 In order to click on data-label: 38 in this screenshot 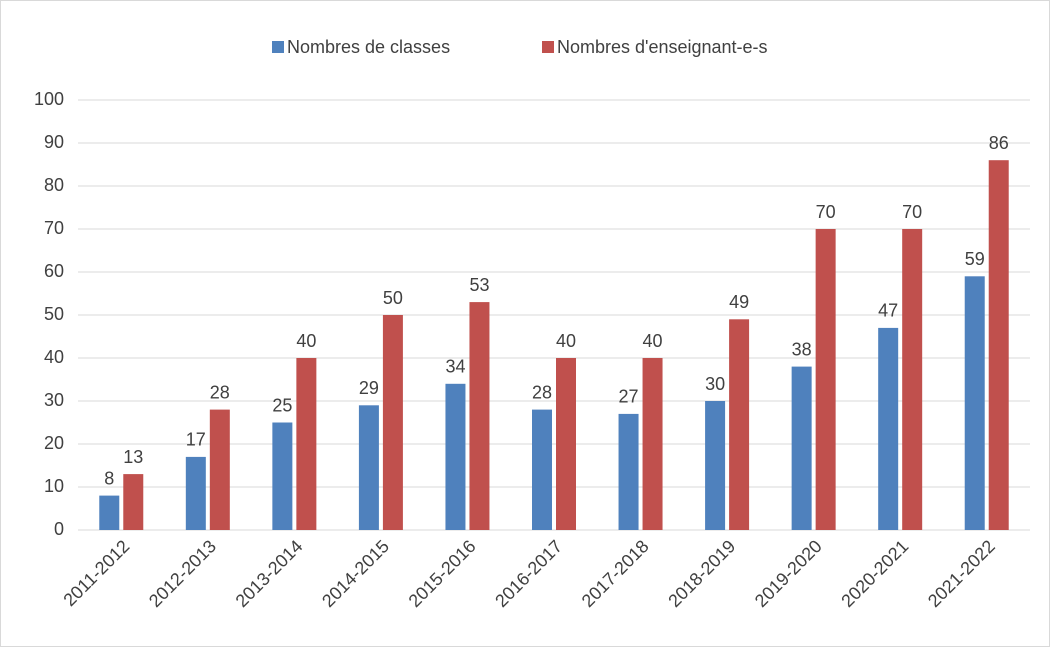, I will do `click(802, 349)`.